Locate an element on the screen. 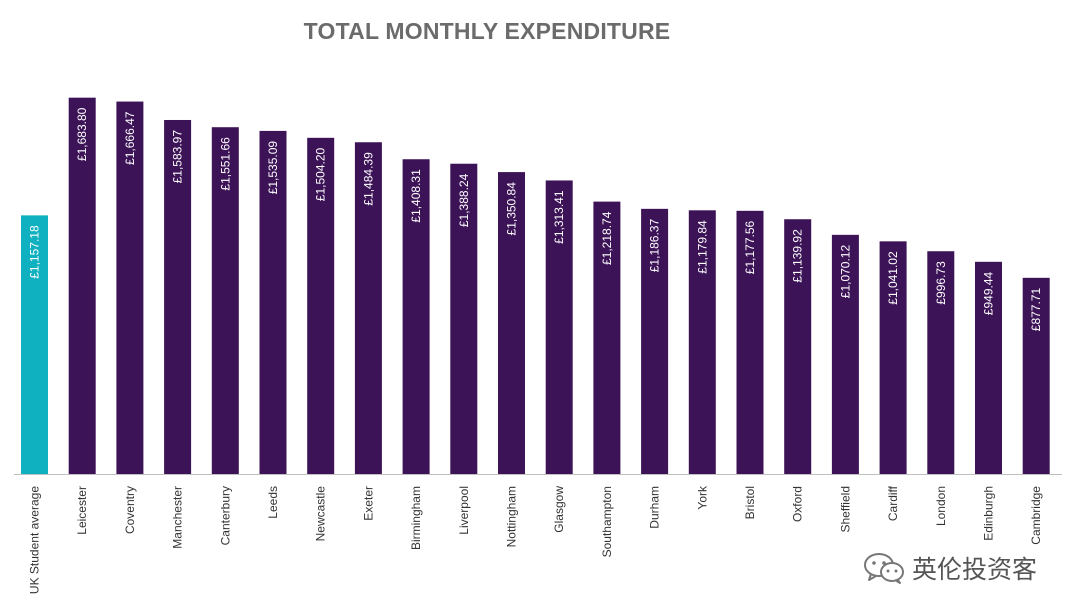 This screenshot has height=614, width=1080. x-tick-label: Birmingham is located at coordinates (416, 518).